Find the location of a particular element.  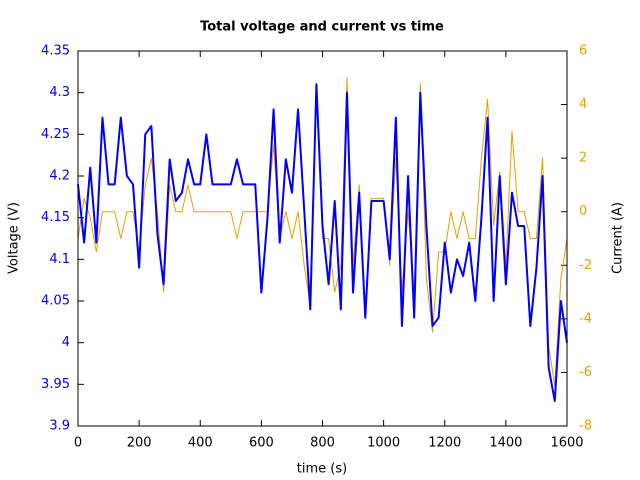

x-tick-label: 1600 is located at coordinates (566, 443).